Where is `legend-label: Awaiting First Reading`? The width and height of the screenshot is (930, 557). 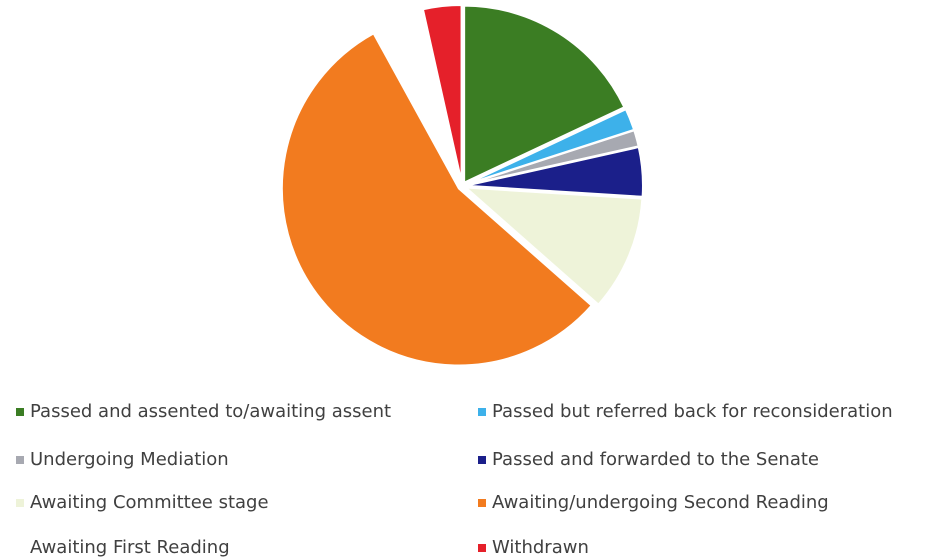 legend-label: Awaiting First Reading is located at coordinates (130, 547).